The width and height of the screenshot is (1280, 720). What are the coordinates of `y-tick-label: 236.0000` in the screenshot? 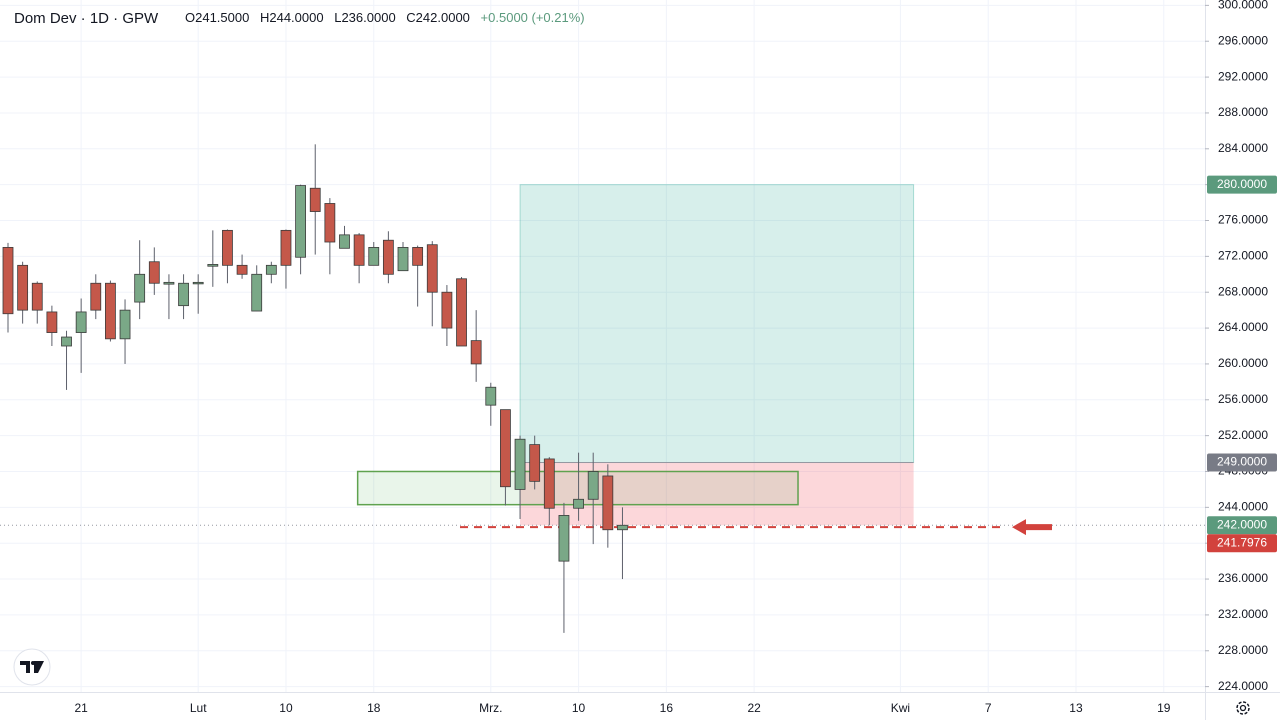 It's located at (1243, 578).